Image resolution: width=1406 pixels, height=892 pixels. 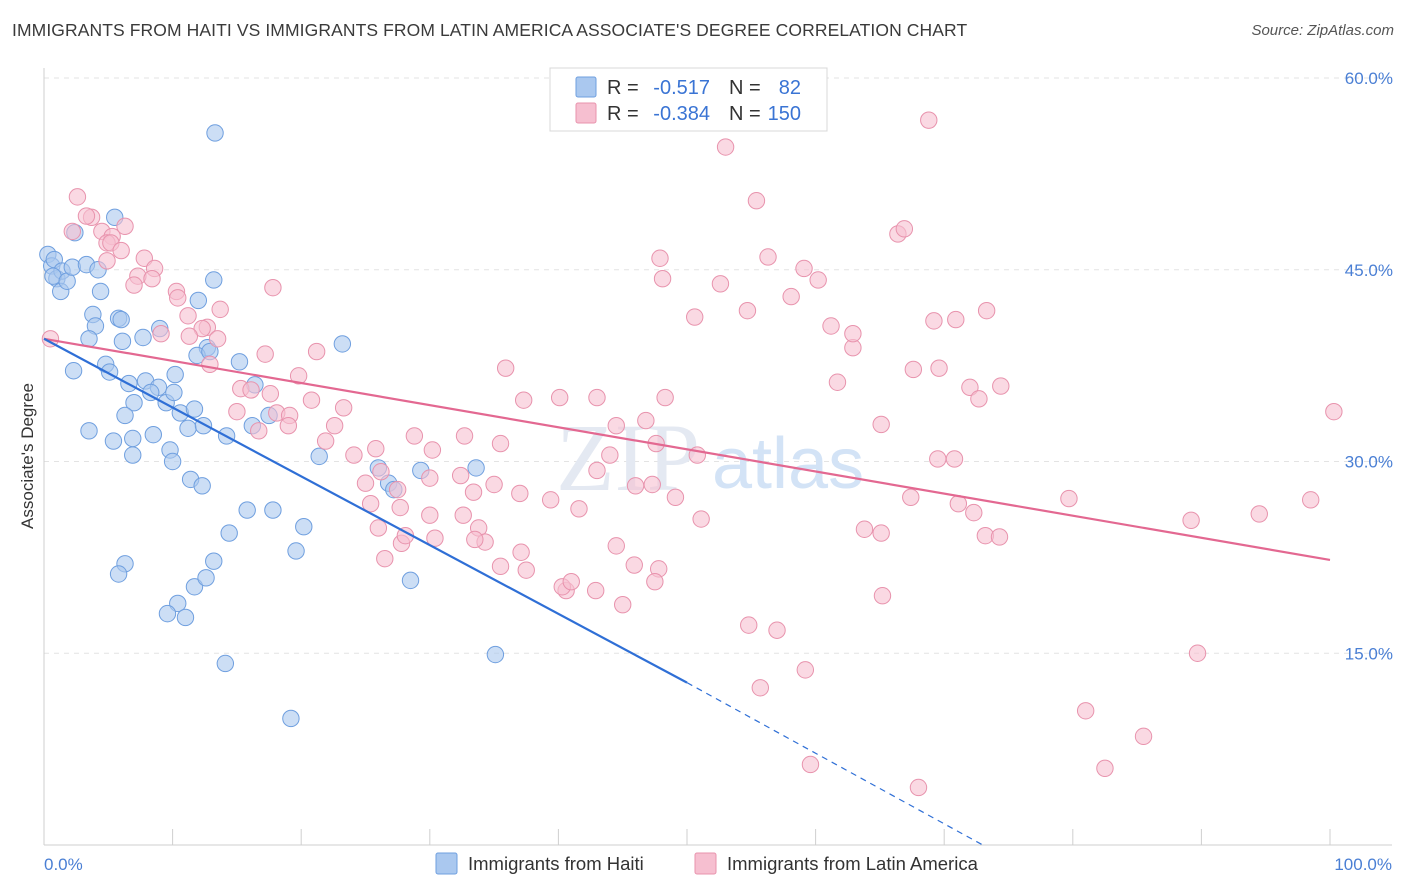 What do you see at coordinates (556, 863) in the screenshot?
I see `bottom-legend-label-haiti: Immigrants from Haiti` at bounding box center [556, 863].